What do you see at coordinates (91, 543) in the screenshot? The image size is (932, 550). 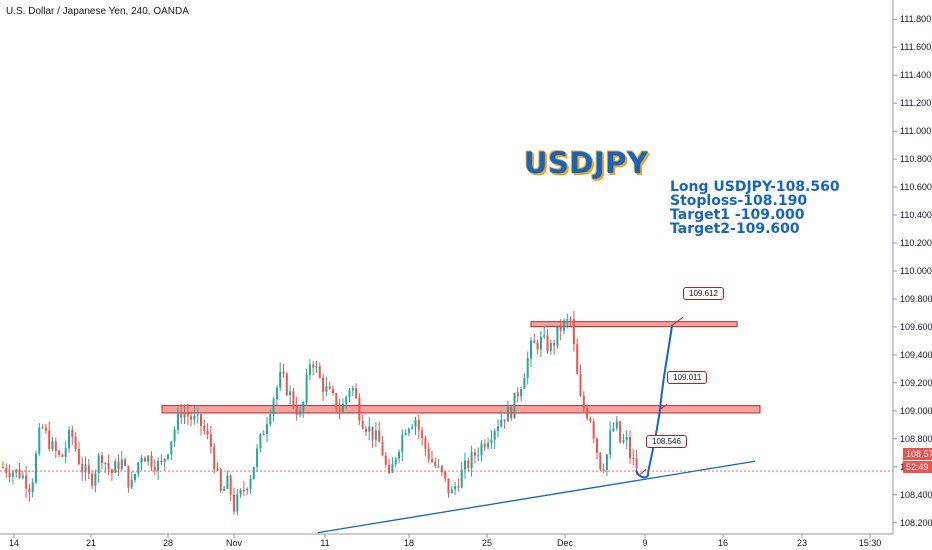 I see `x-tick-label: 21` at bounding box center [91, 543].